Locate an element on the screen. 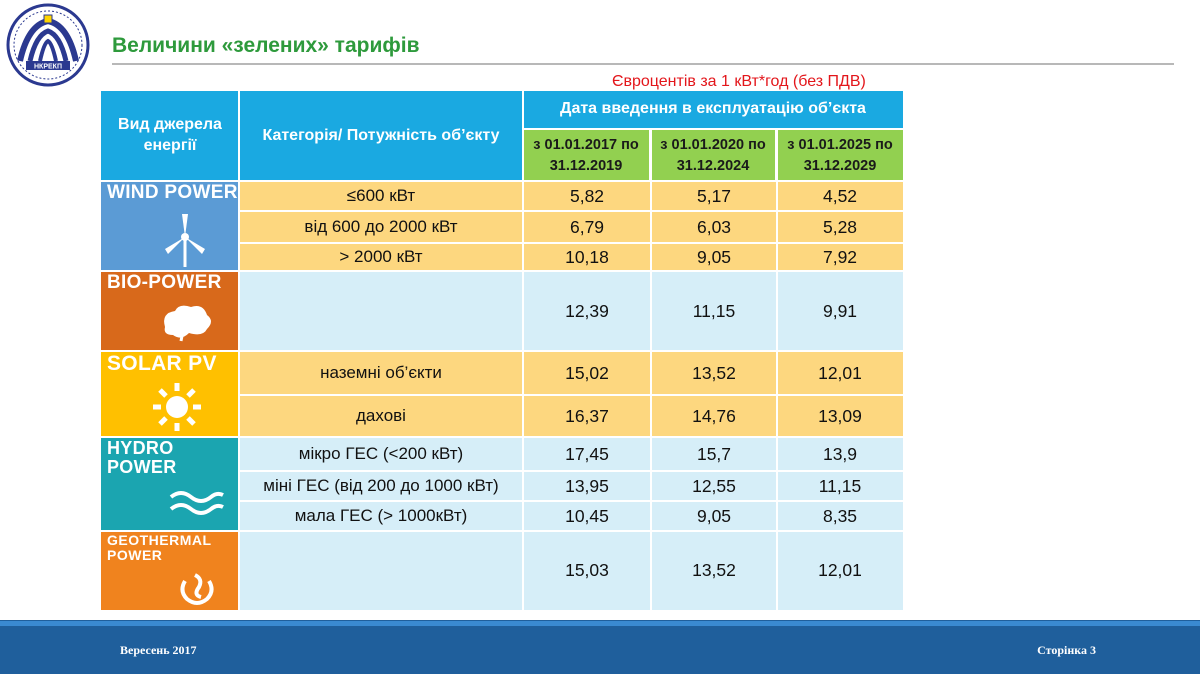 The image size is (1200, 674). logo-text: НКРЕКП is located at coordinates (48, 67).